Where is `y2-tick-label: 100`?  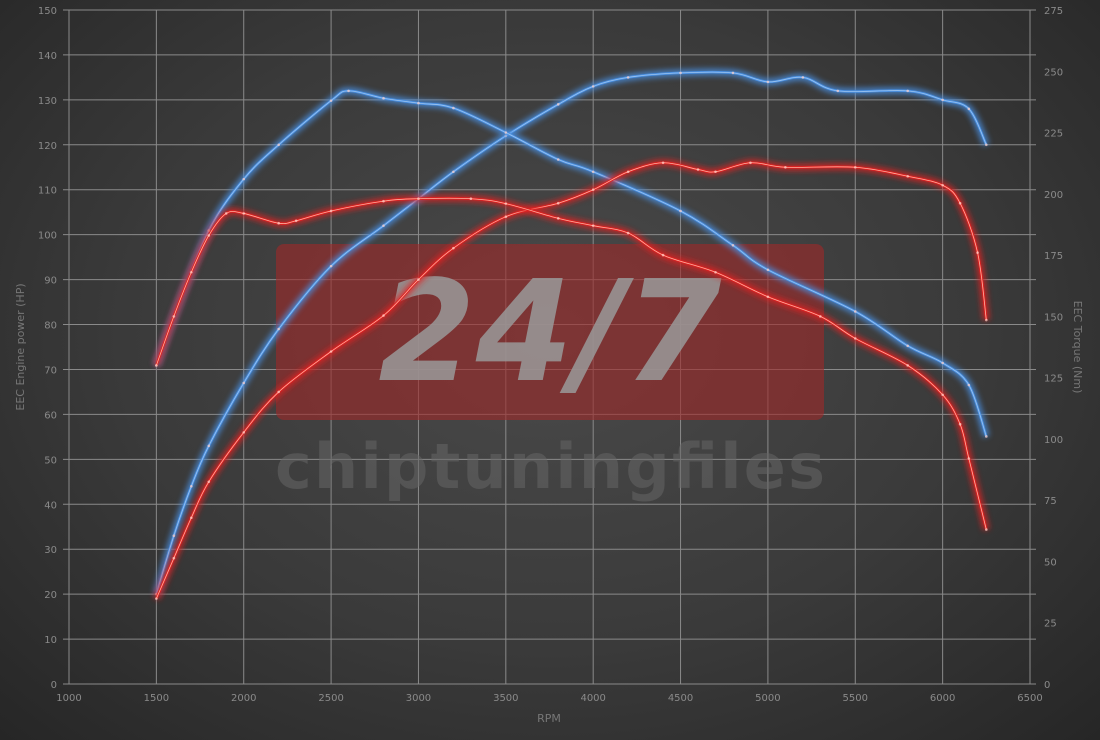 y2-tick-label: 100 is located at coordinates (1053, 440).